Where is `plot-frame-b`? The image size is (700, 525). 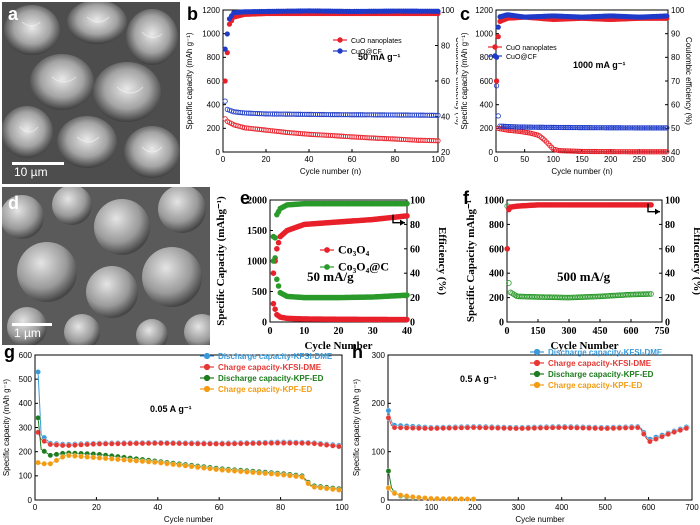
plot-frame-b is located at coordinates (330, 81).